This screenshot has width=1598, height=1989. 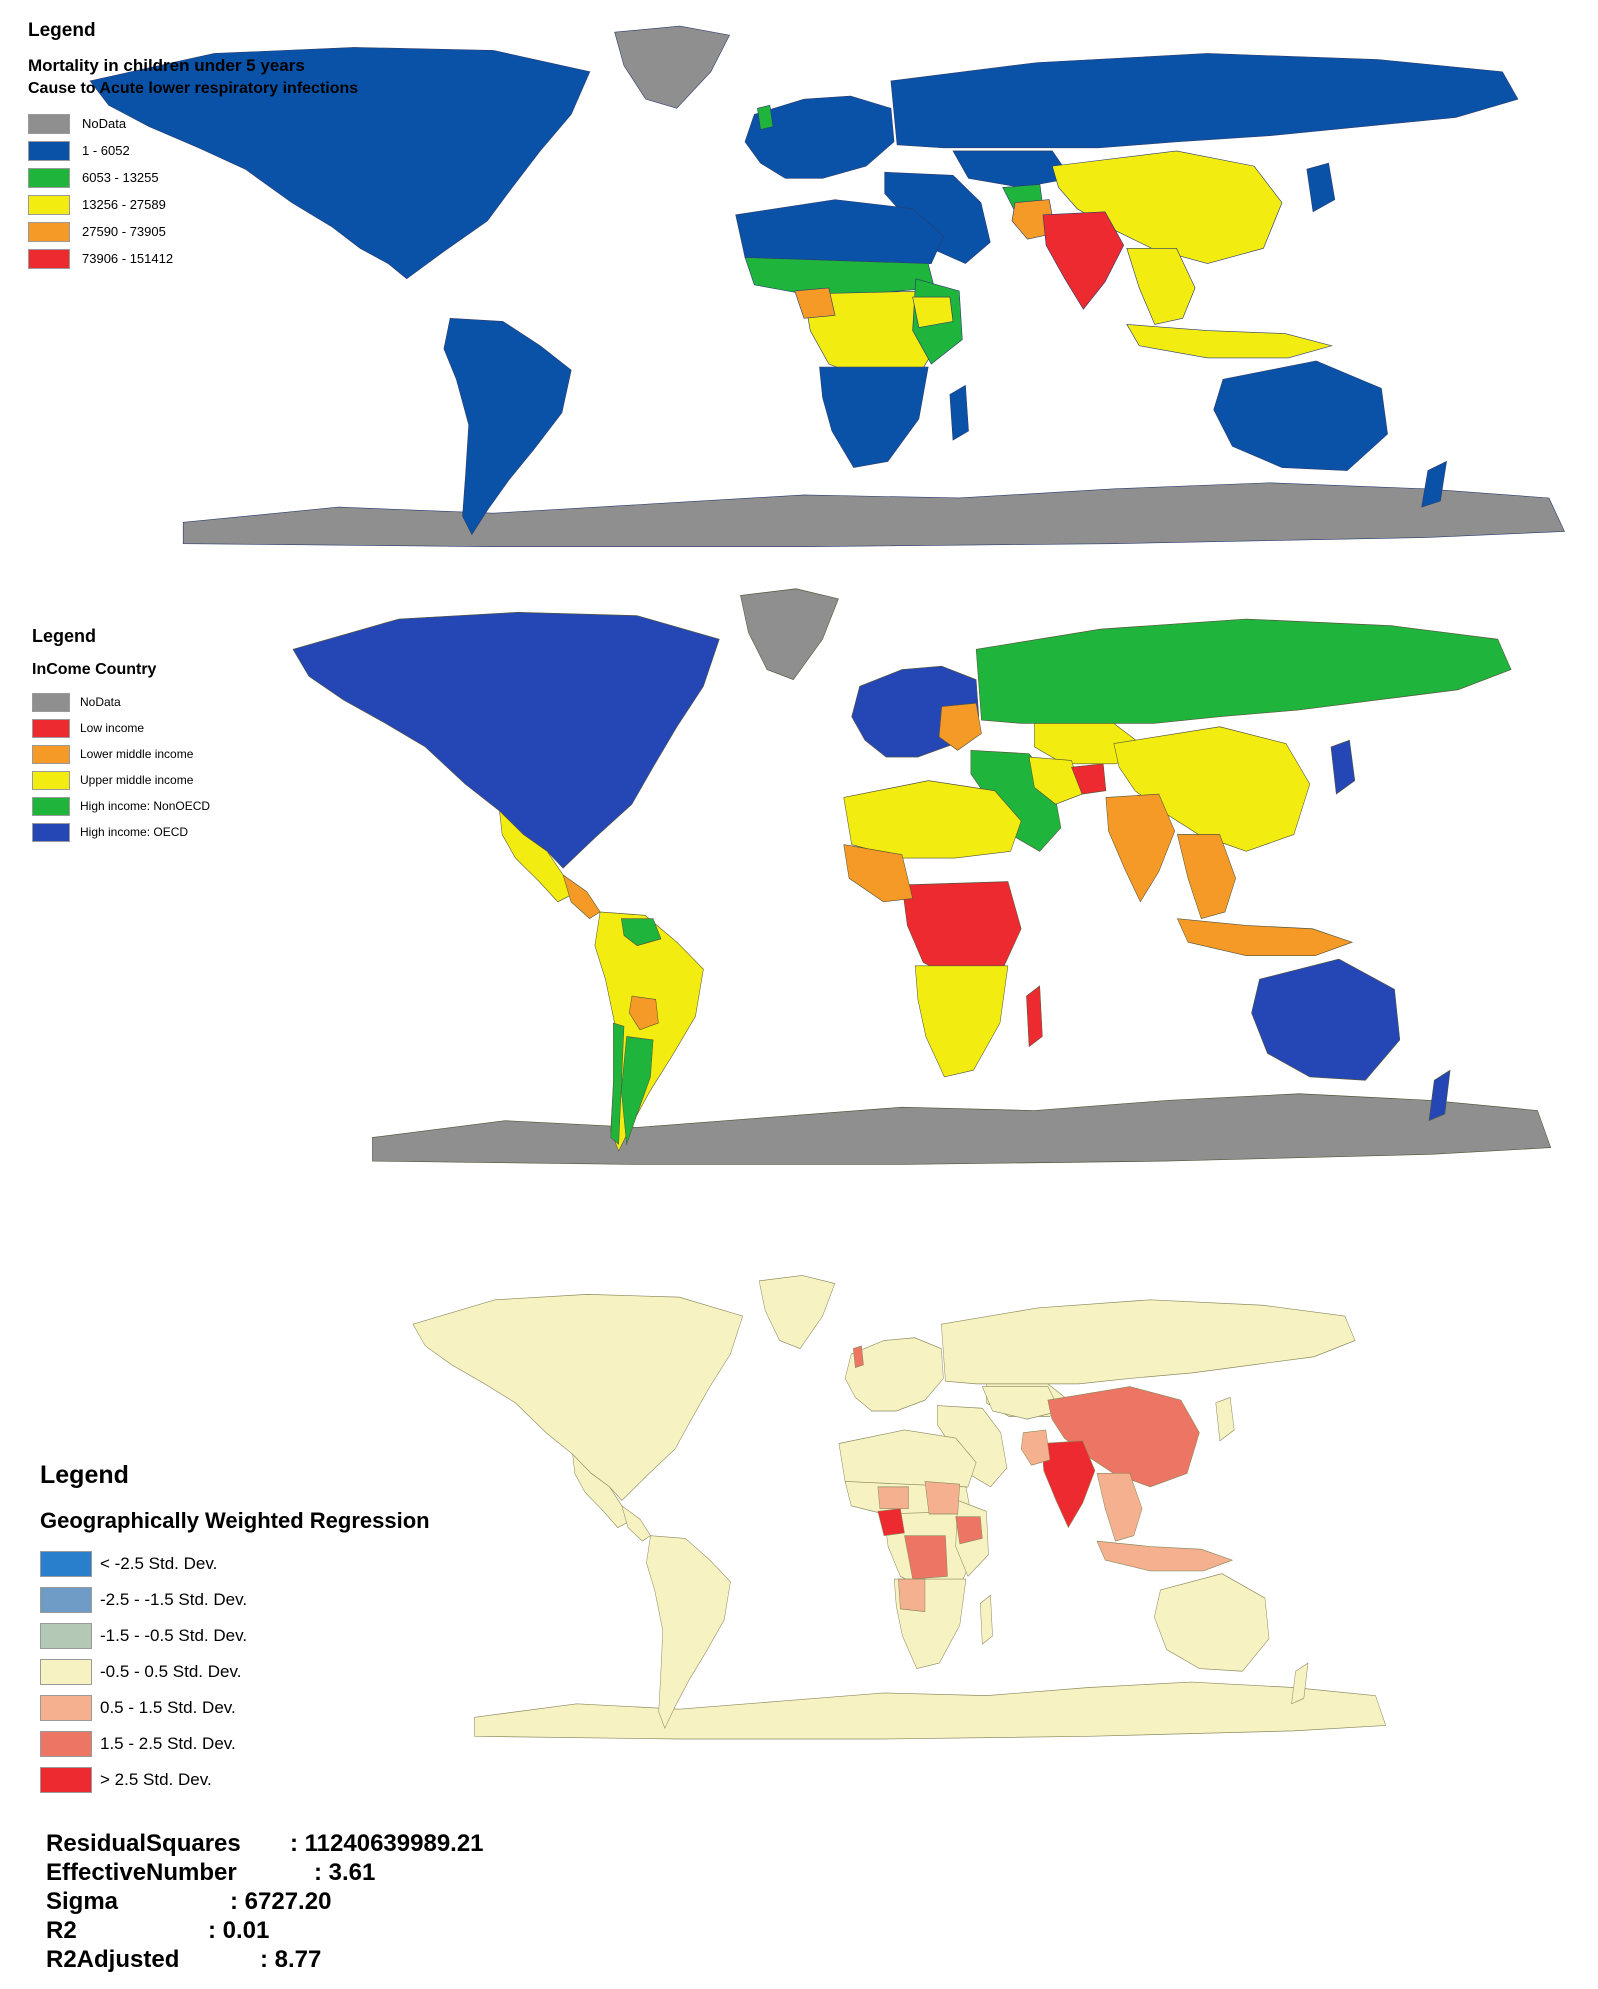 I want to click on region-europe, so click(x=819, y=137).